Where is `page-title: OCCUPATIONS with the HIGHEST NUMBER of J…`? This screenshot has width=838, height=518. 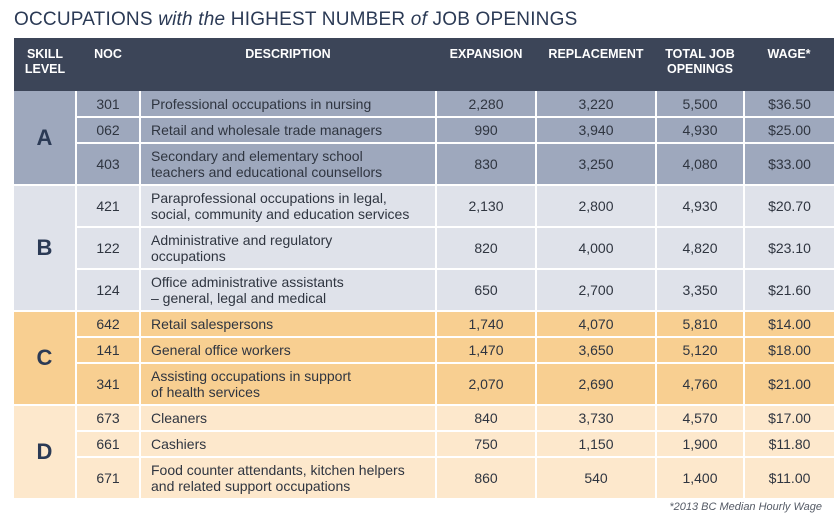
page-title: OCCUPATIONS with the HIGHEST NUMBER of J… is located at coordinates (295, 20).